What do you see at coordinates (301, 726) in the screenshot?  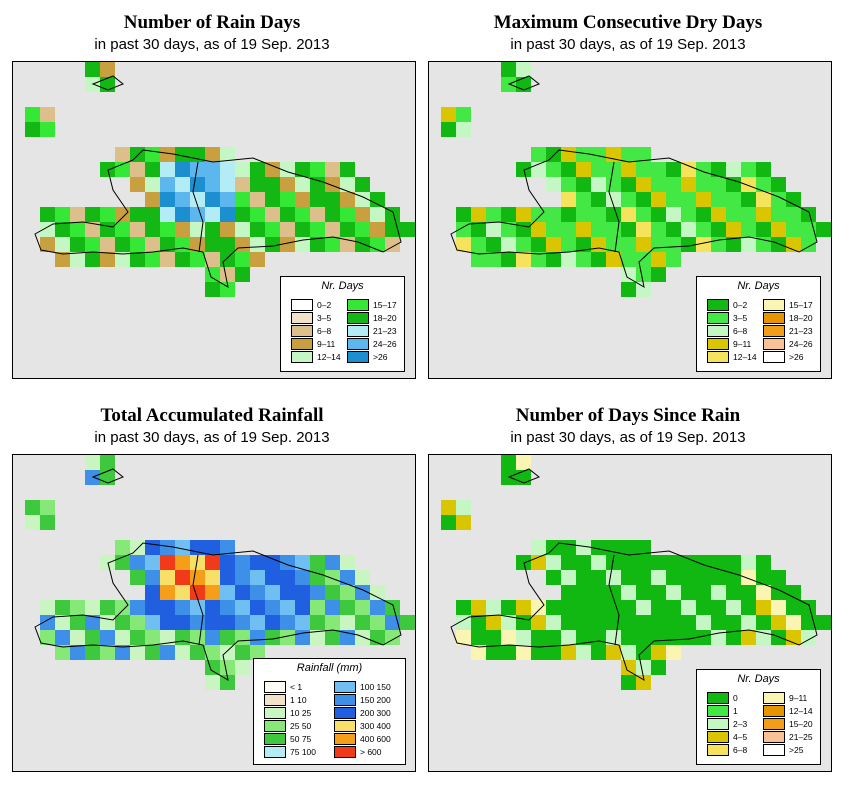 I see `legend-label: 25 50` at bounding box center [301, 726].